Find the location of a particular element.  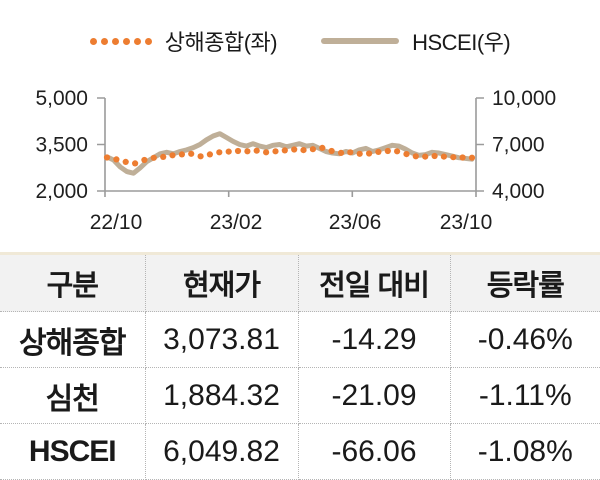

current-price: 1,884.32 is located at coordinates (222, 395).